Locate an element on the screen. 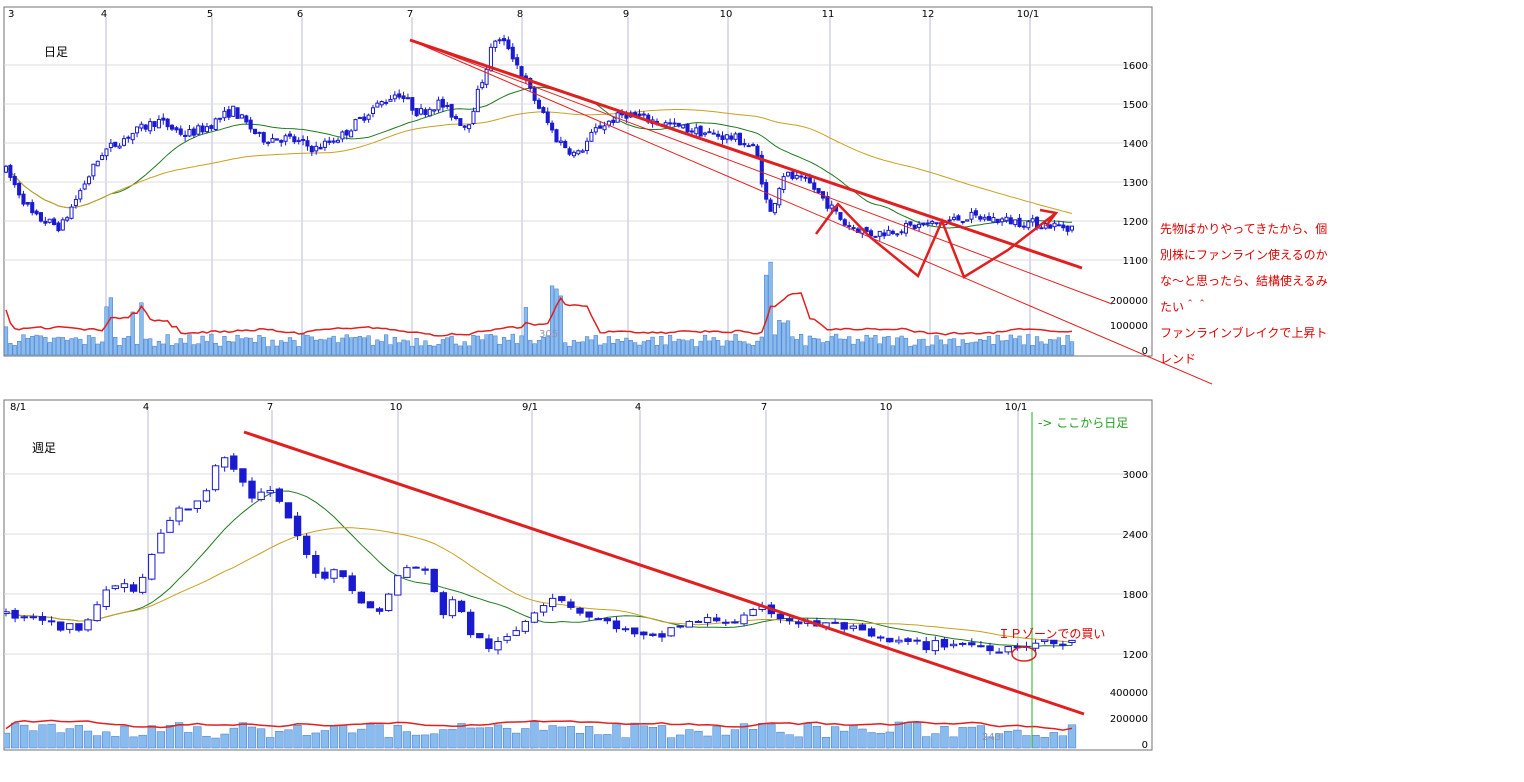 Image resolution: width=1524 pixels, height=782 pixels. volume-moving-average is located at coordinates (539, 314).